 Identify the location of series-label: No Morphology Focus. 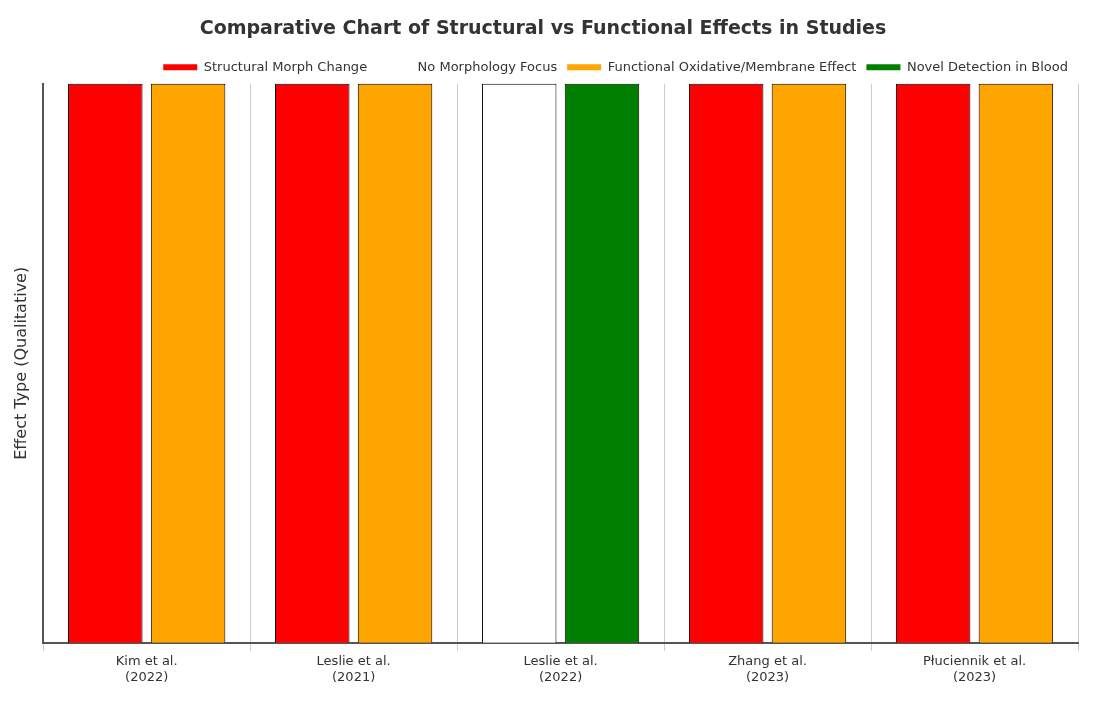
(487, 66).